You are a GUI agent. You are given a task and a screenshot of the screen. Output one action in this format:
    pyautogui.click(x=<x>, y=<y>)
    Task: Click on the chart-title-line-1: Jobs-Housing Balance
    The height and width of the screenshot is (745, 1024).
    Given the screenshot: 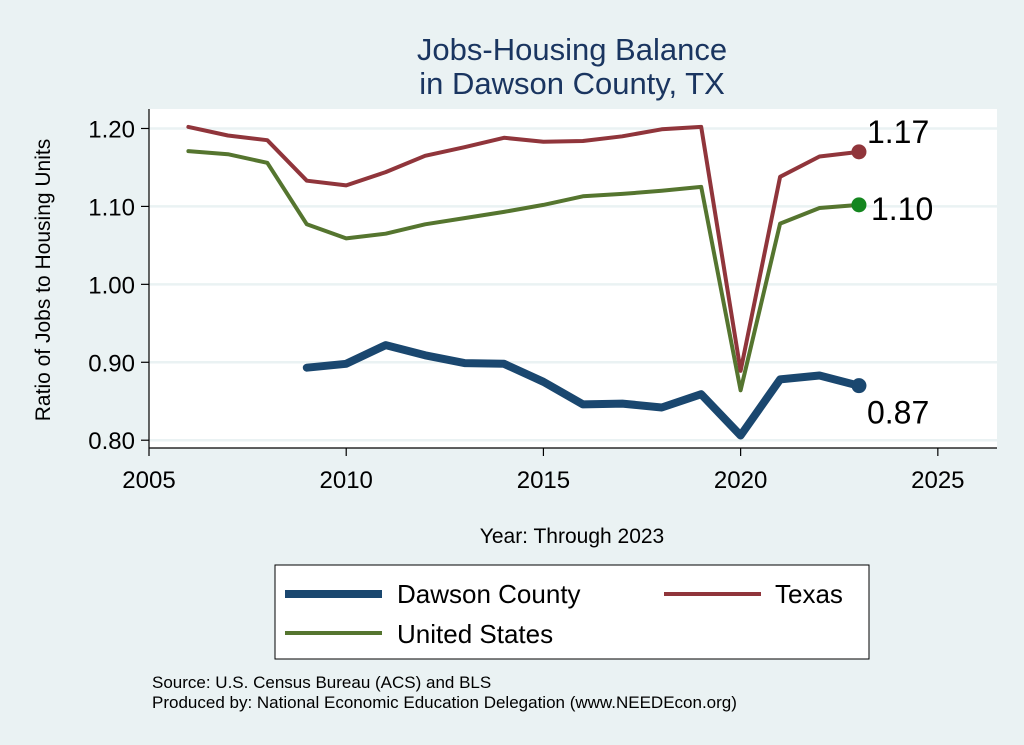 What is the action you would take?
    pyautogui.click(x=572, y=49)
    